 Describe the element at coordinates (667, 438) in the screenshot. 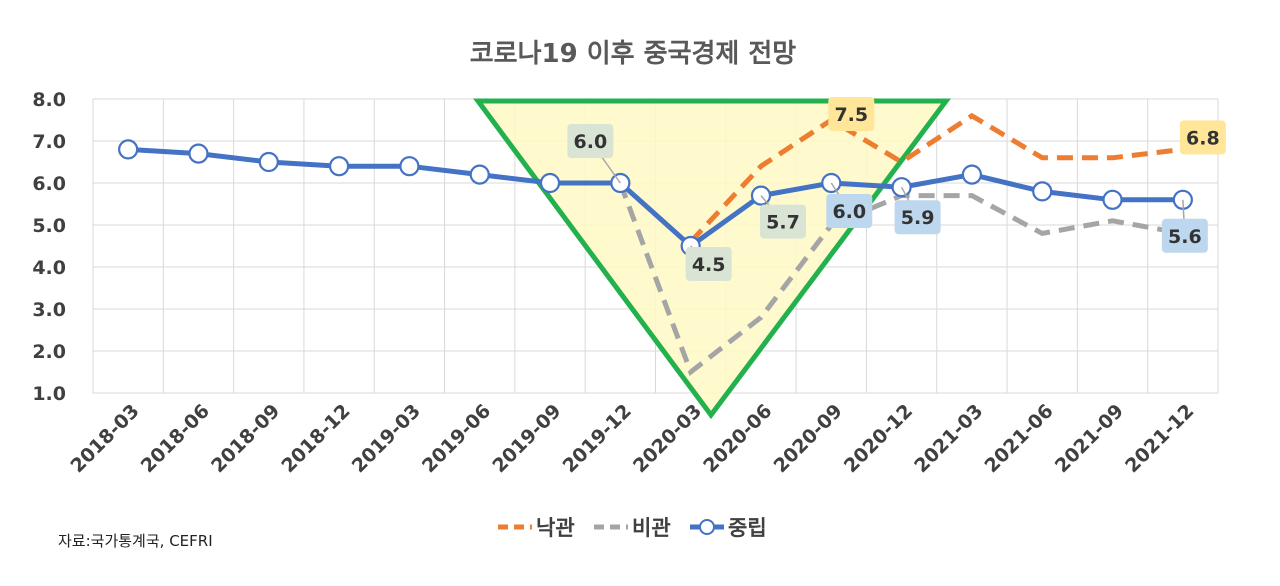

I see `x-tick-label: 2020-03` at that location.